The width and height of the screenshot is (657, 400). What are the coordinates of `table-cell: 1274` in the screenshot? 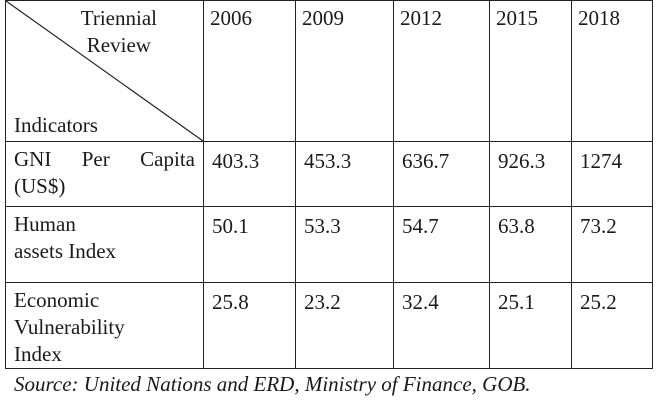 It's located at (612, 174).